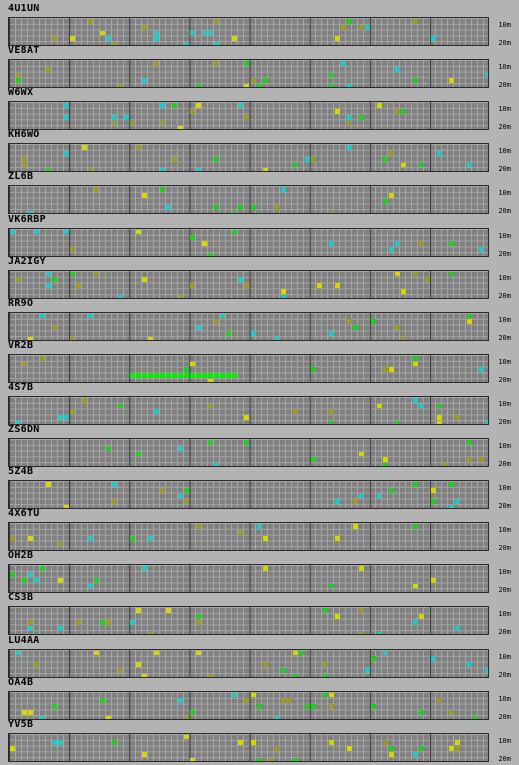 The width and height of the screenshot is (519, 765). I want to click on station-callsign: ZS6DN, so click(24, 429).